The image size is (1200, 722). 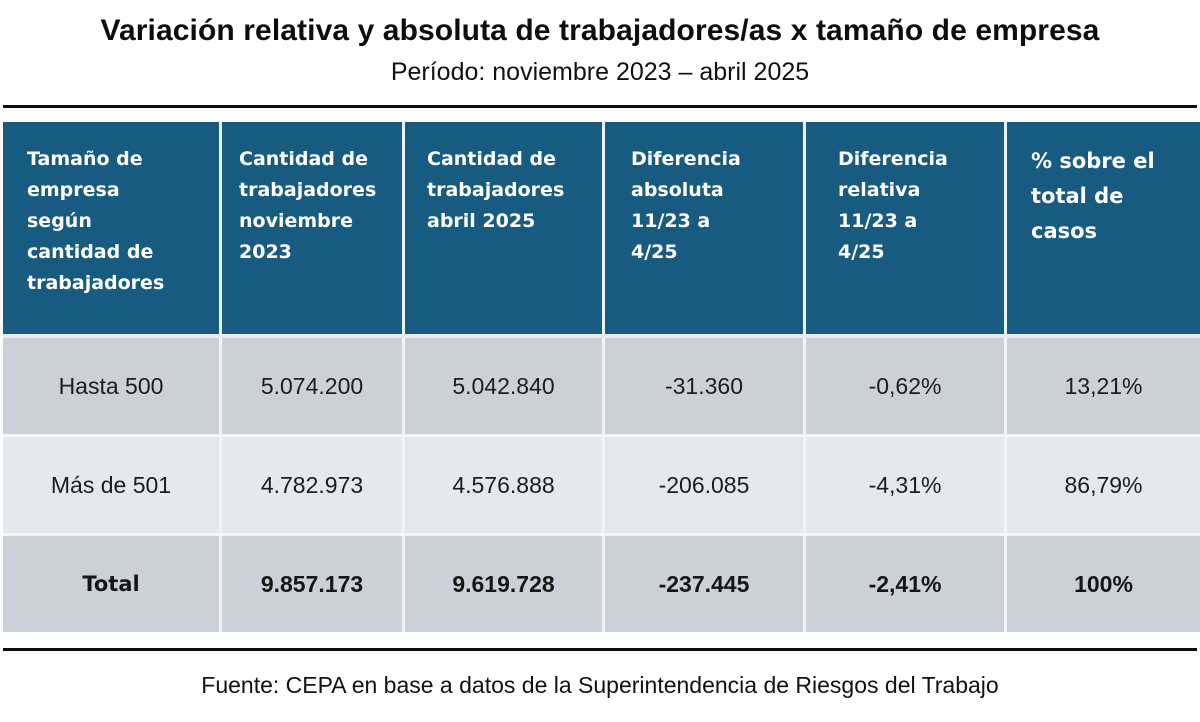 What do you see at coordinates (481, 221) in the screenshot?
I see `column-header-line: abril 2025` at bounding box center [481, 221].